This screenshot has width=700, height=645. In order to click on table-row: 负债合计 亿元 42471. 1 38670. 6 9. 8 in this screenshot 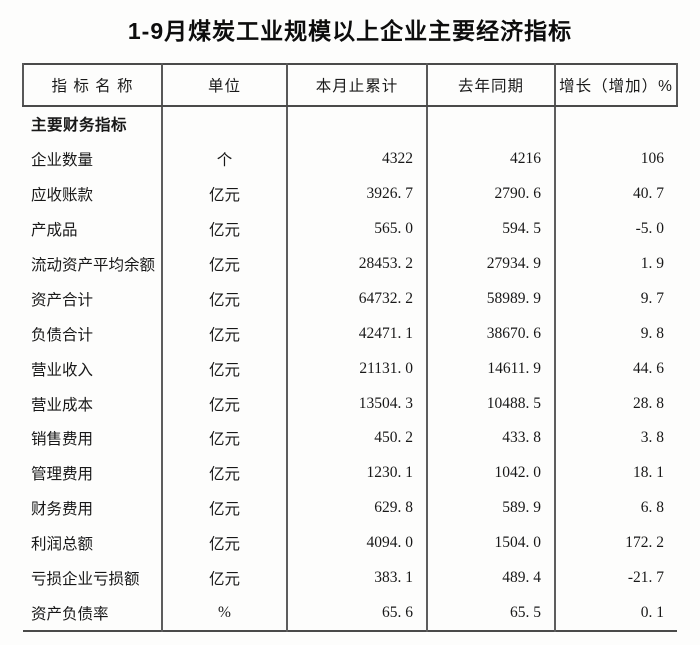, I will do `click(350, 334)`.